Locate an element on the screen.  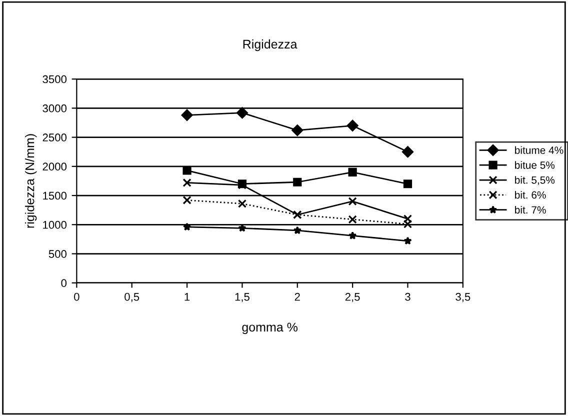
x-tick-label: 1,5 is located at coordinates (242, 297).